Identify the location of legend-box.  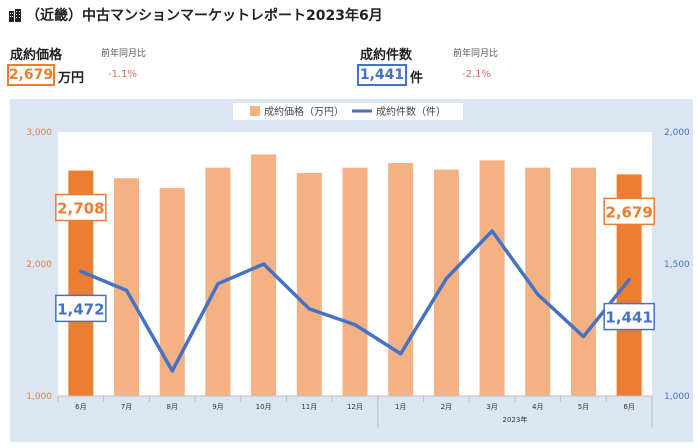
(348, 111).